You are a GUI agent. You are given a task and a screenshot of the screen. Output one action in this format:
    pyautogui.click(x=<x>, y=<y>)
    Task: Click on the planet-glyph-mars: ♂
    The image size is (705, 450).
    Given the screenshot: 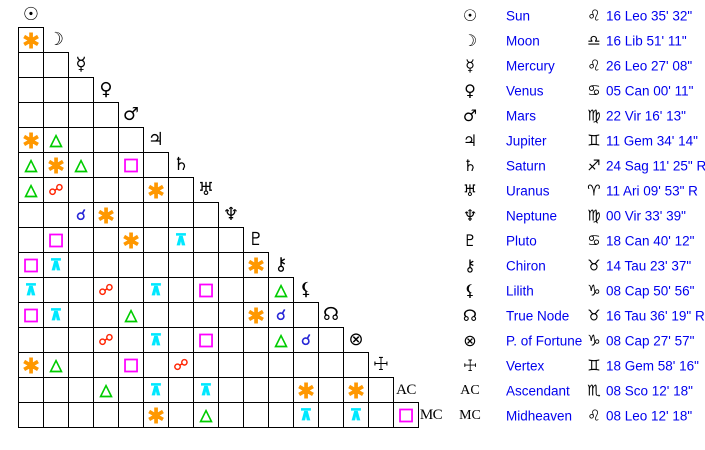 What is the action you would take?
    pyautogui.click(x=131, y=114)
    